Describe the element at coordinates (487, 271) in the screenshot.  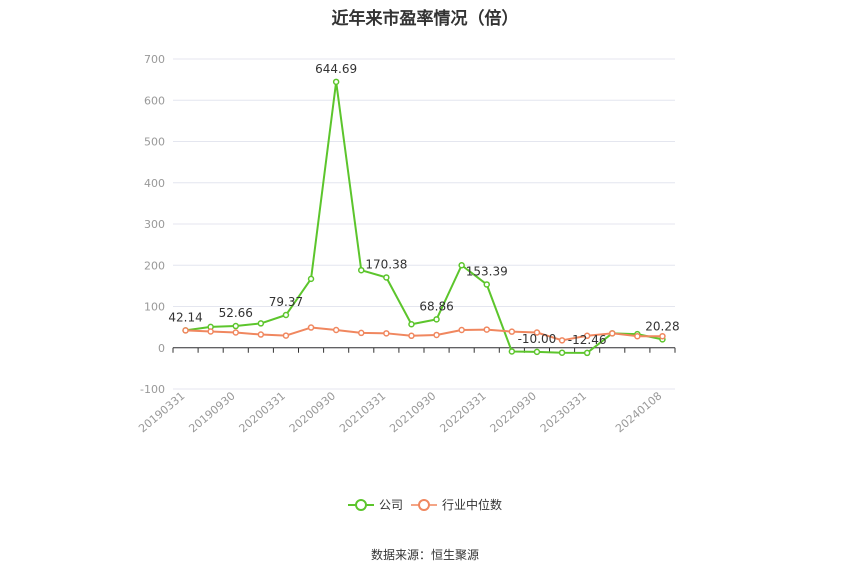
I see `data-label: 153.39` at that location.